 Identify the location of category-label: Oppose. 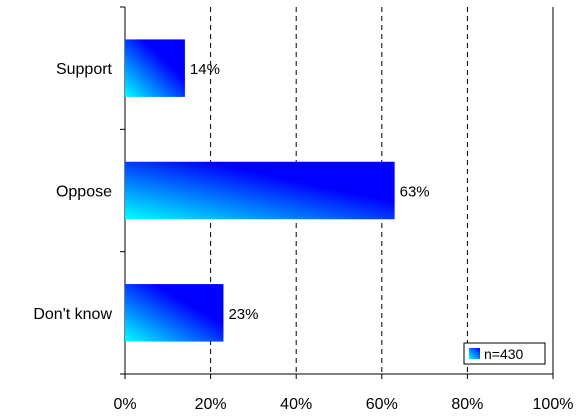
(84, 192).